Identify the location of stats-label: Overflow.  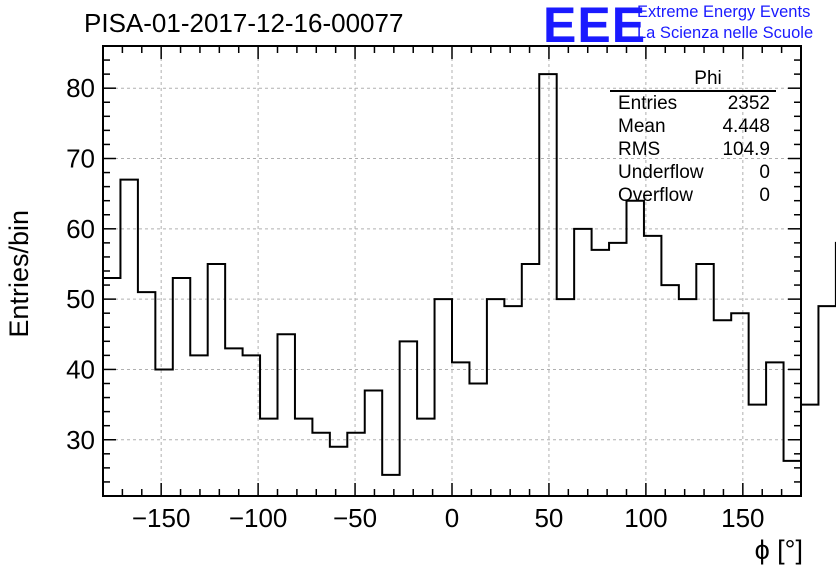
(655, 195).